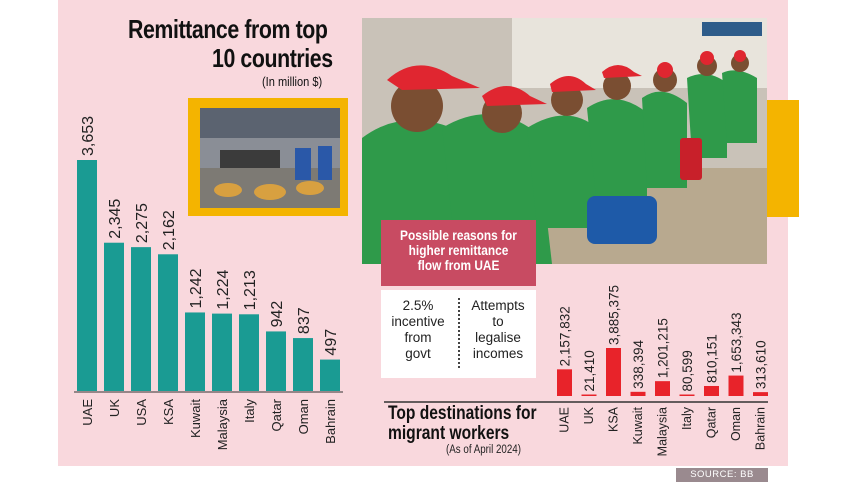 The width and height of the screenshot is (857, 482). I want to click on remit-category-label: KSA, so click(168, 412).